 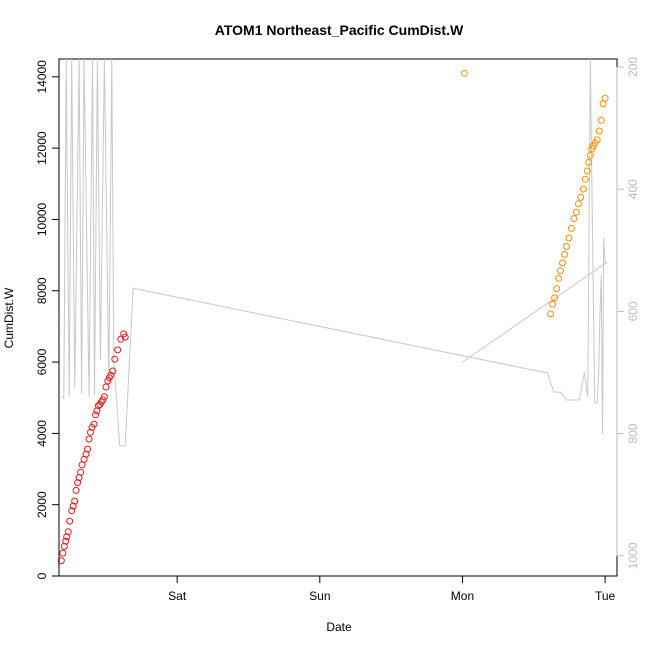 I want to click on chart-title: ATOM1 Northeast_Pacific CumDist.W, so click(x=339, y=30).